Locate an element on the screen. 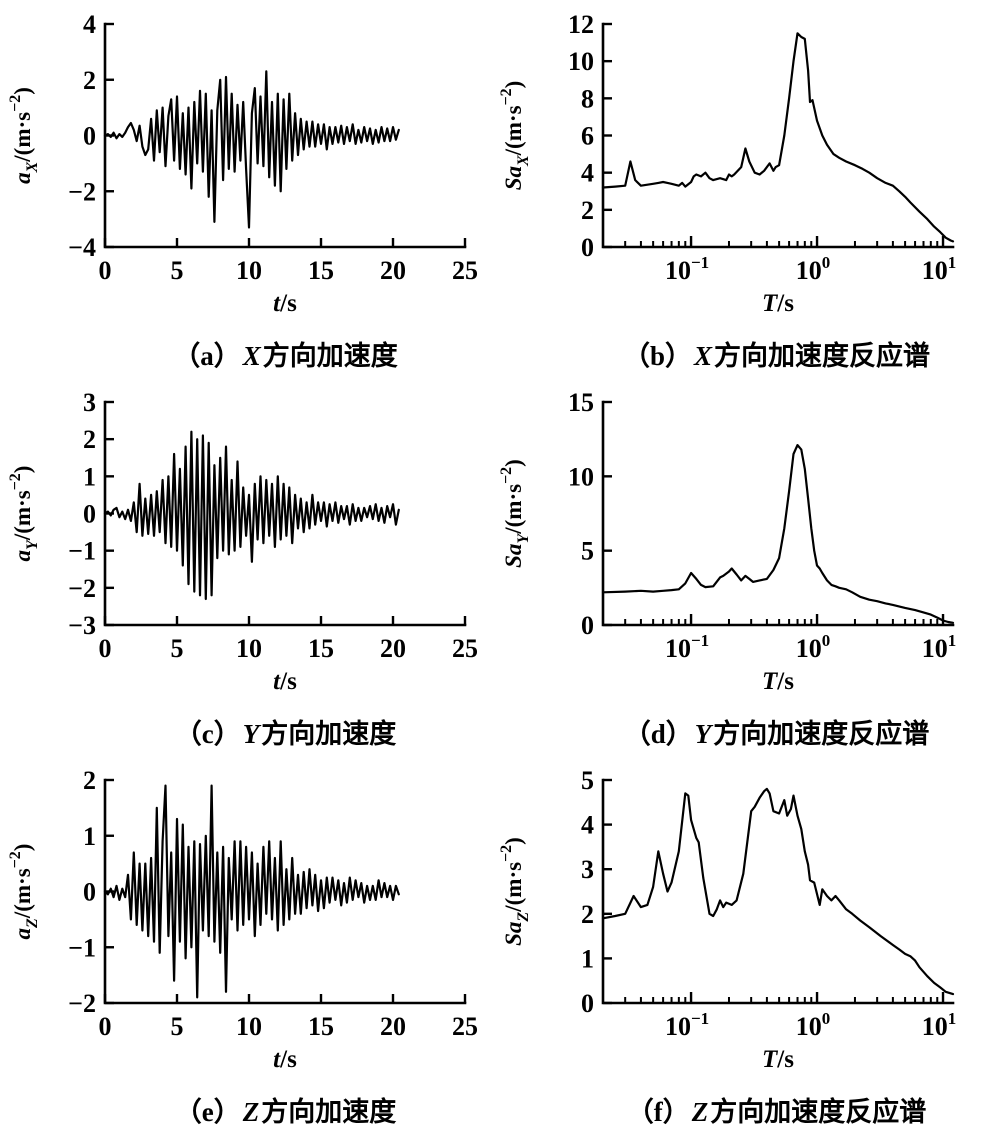  plot-canvas-a: −4 −2 0 2 4 0 5 10 15 20 25 t/s aX/(m·s−2) is located at coordinates (242, 163).